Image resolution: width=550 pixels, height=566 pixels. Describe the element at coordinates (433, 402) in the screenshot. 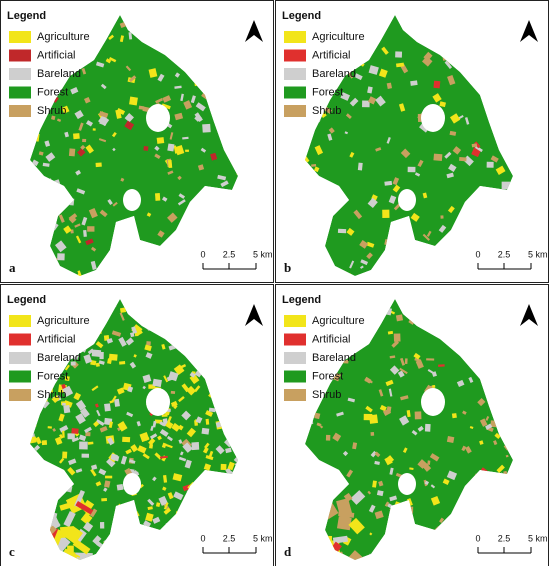

I see `map-hole` at that location.